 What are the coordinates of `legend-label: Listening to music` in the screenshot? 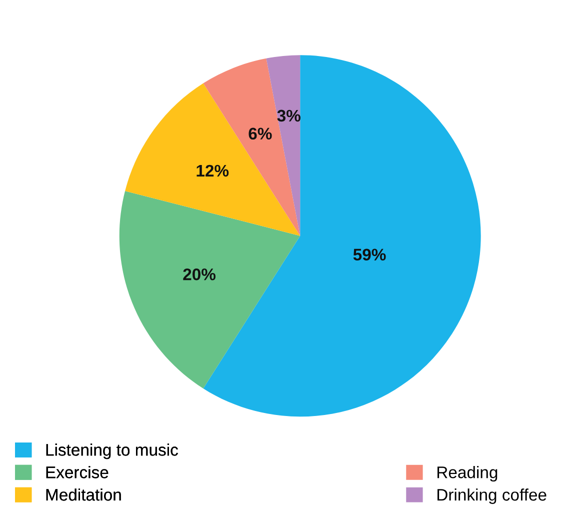 It's located at (112, 452).